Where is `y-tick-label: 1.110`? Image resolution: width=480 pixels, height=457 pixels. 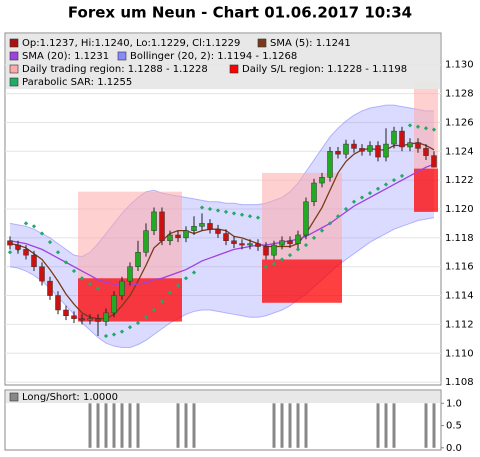
y-tick-label: 1.110 is located at coordinates (459, 353).